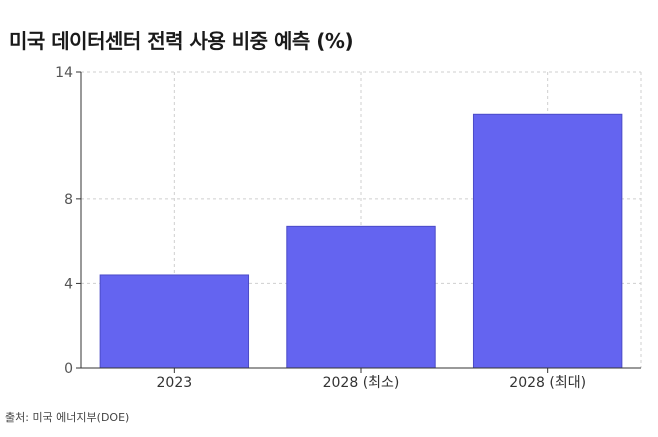 The height and width of the screenshot is (437, 658). Describe the element at coordinates (68, 284) in the screenshot. I see `y-tick-label: 4` at that location.